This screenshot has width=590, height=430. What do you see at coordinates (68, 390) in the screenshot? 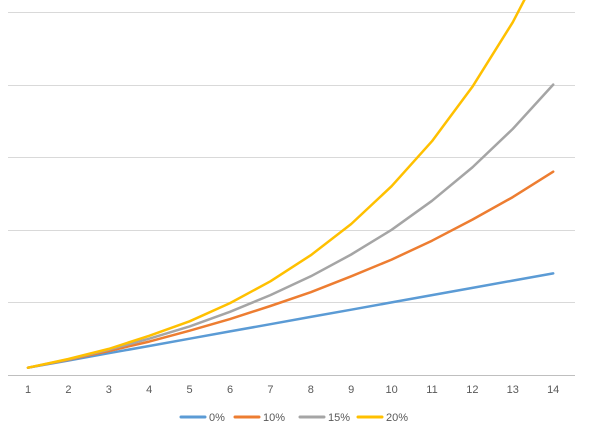
I see `x-tick-label: 2` at bounding box center [68, 390].